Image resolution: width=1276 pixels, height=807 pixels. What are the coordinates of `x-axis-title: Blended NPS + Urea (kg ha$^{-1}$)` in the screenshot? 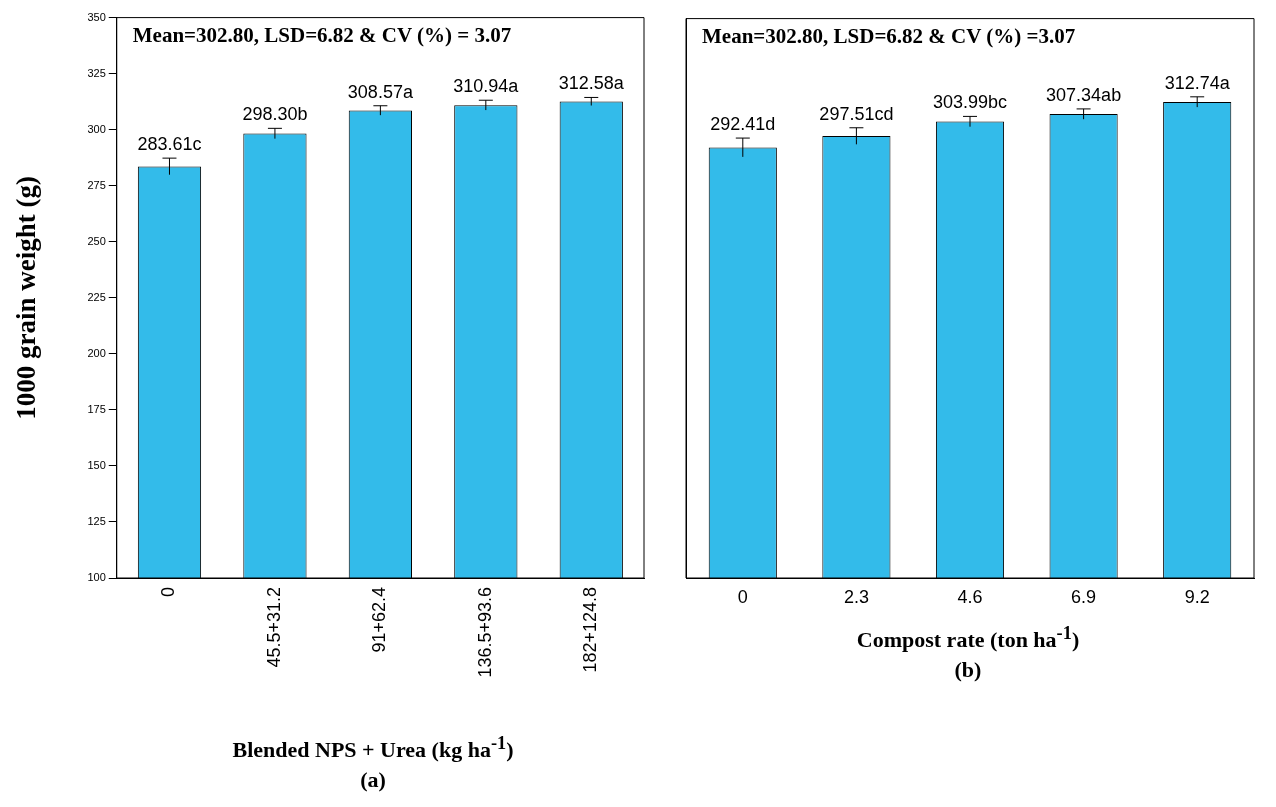 It's located at (373, 748).